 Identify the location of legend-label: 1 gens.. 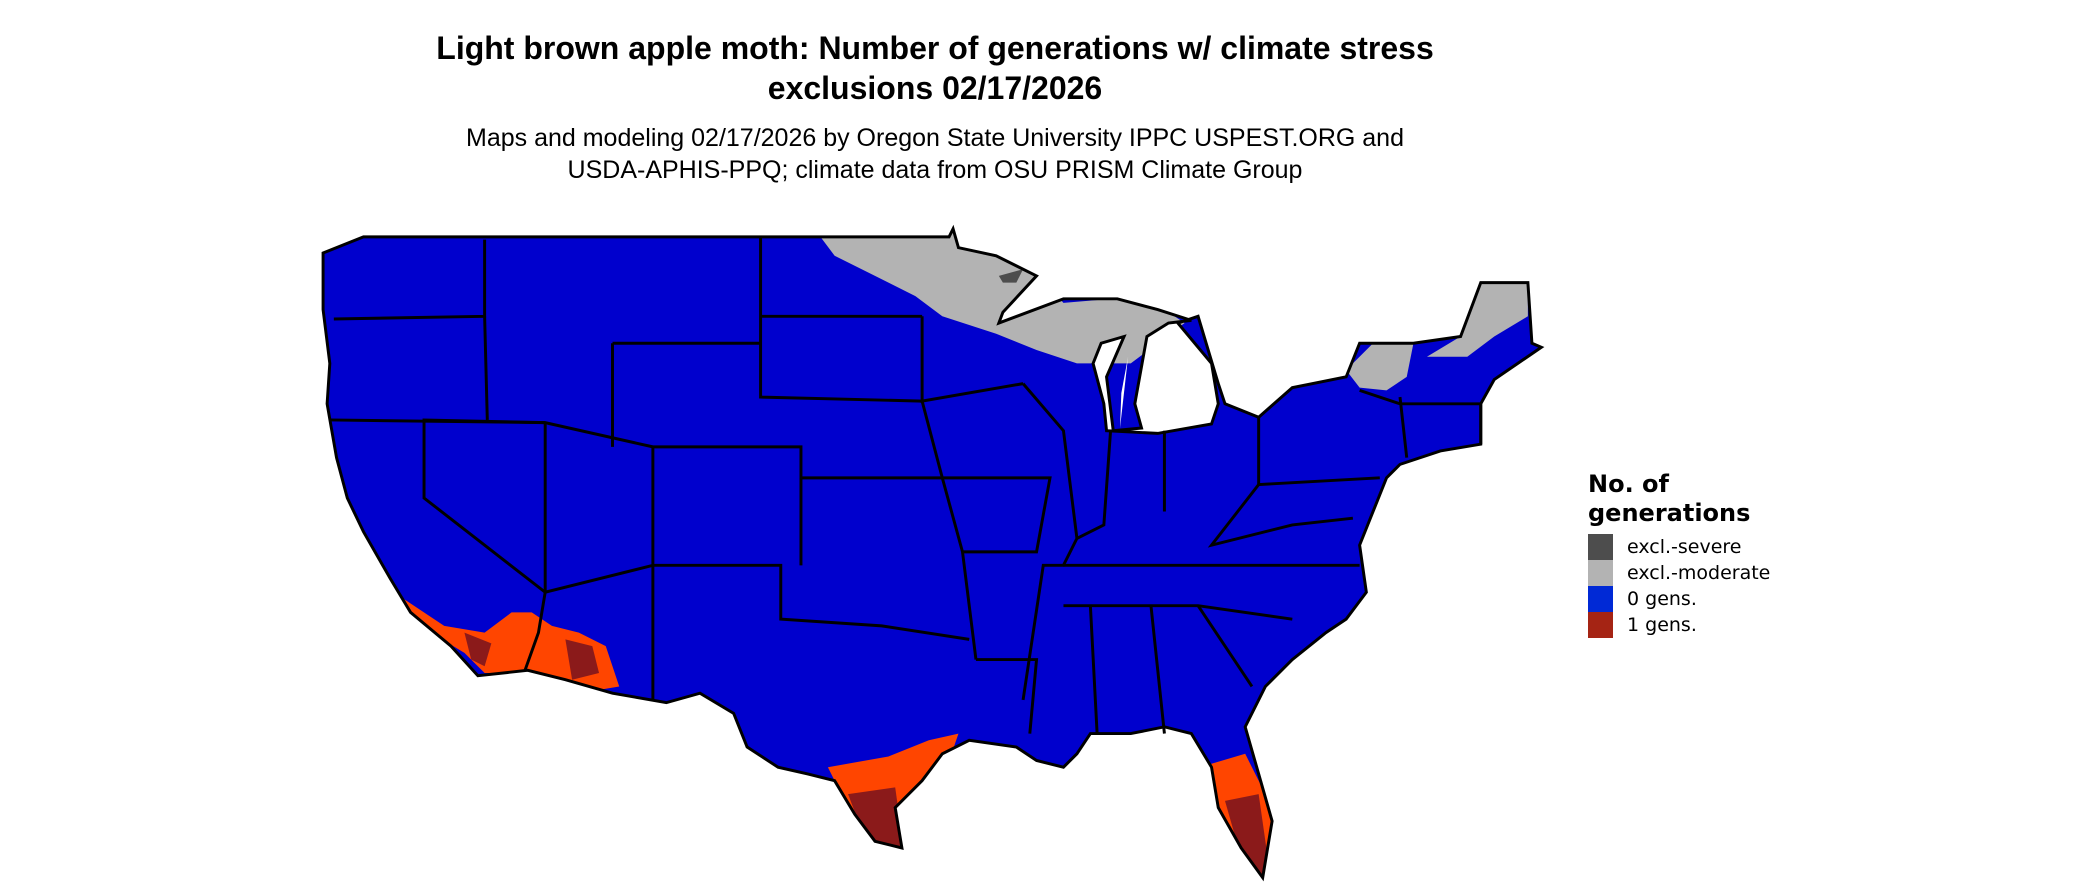
(1662, 625).